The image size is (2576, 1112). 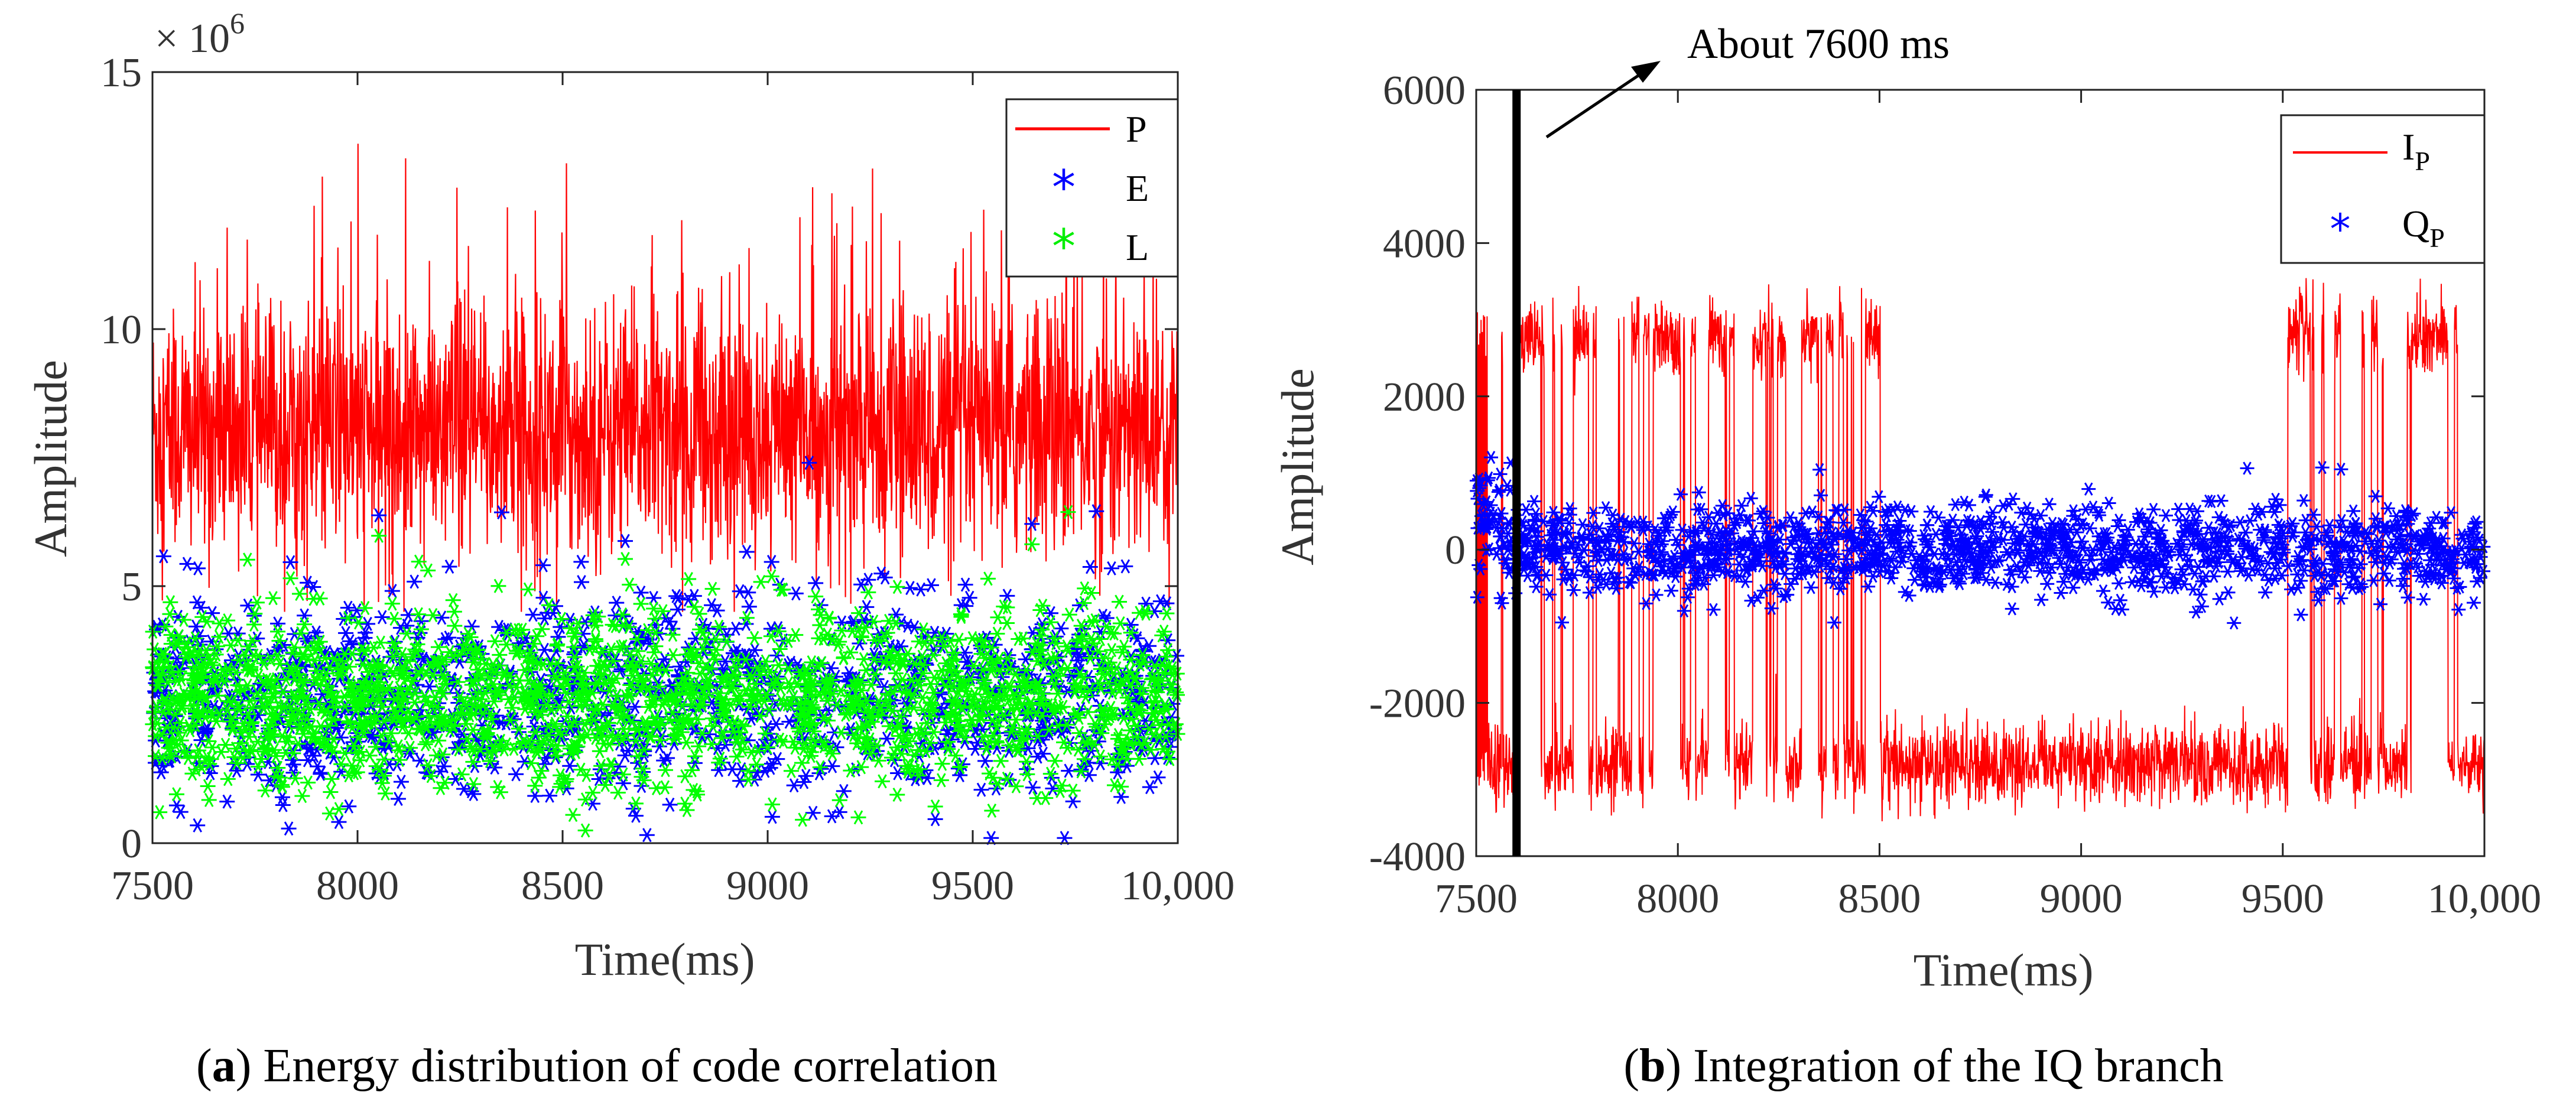 I want to click on panel-b-x-tick-label: 9000, so click(x=2081, y=899).